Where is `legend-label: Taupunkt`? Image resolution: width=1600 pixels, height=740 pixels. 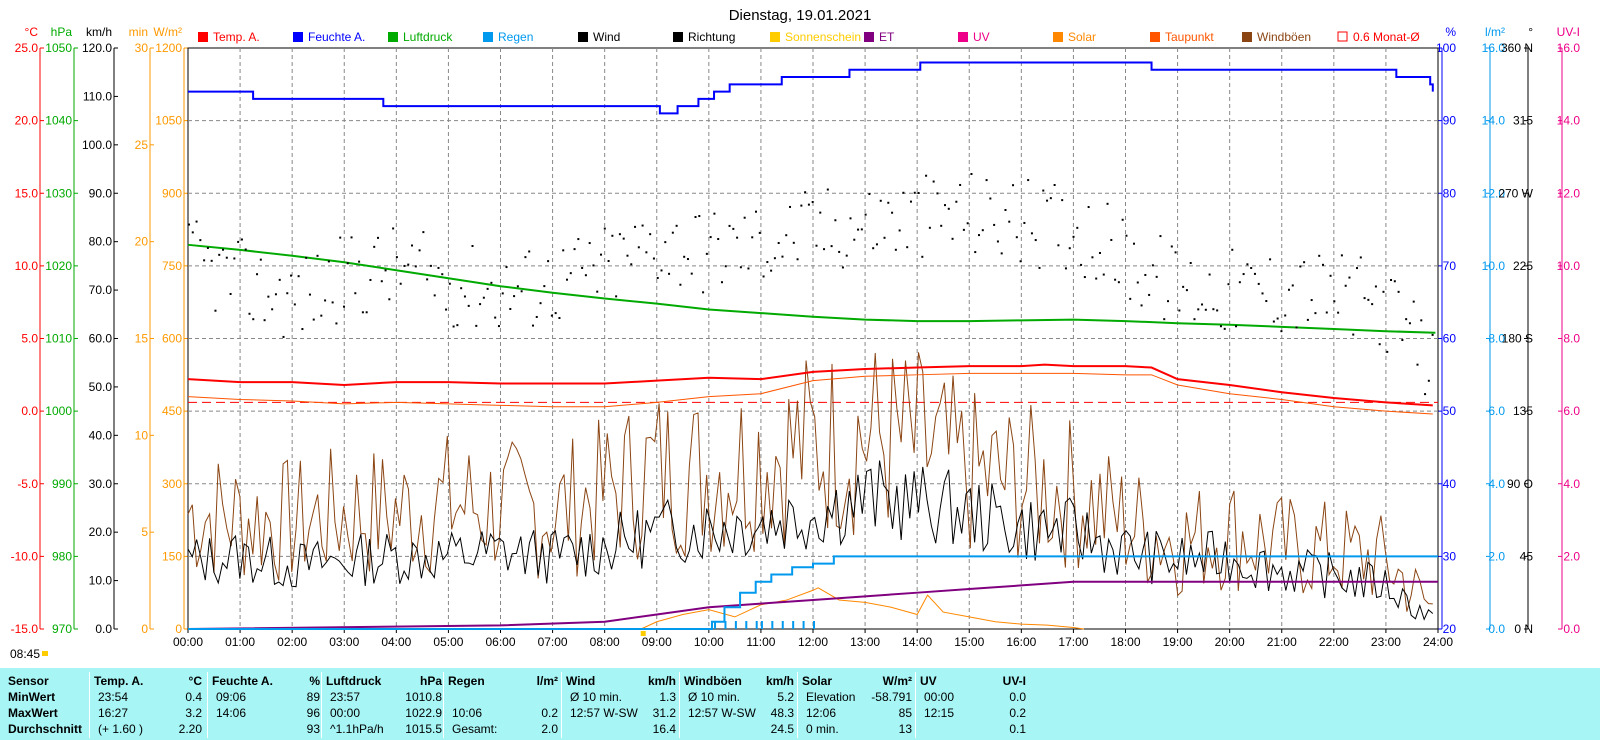
legend-label: Taupunkt is located at coordinates (1189, 37).